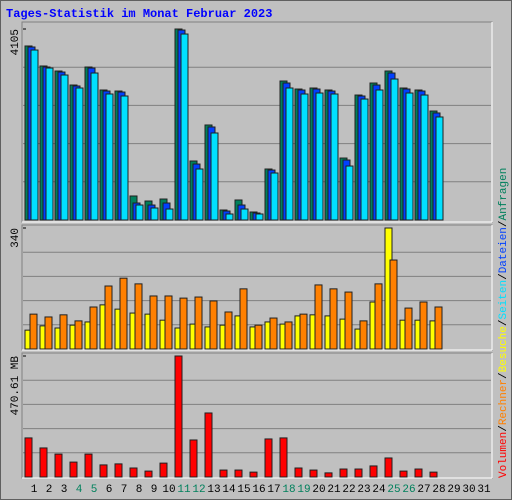 This screenshot has width=512, height=500. Describe the element at coordinates (468, 490) in the screenshot. I see `x-tick-label: 30` at that location.